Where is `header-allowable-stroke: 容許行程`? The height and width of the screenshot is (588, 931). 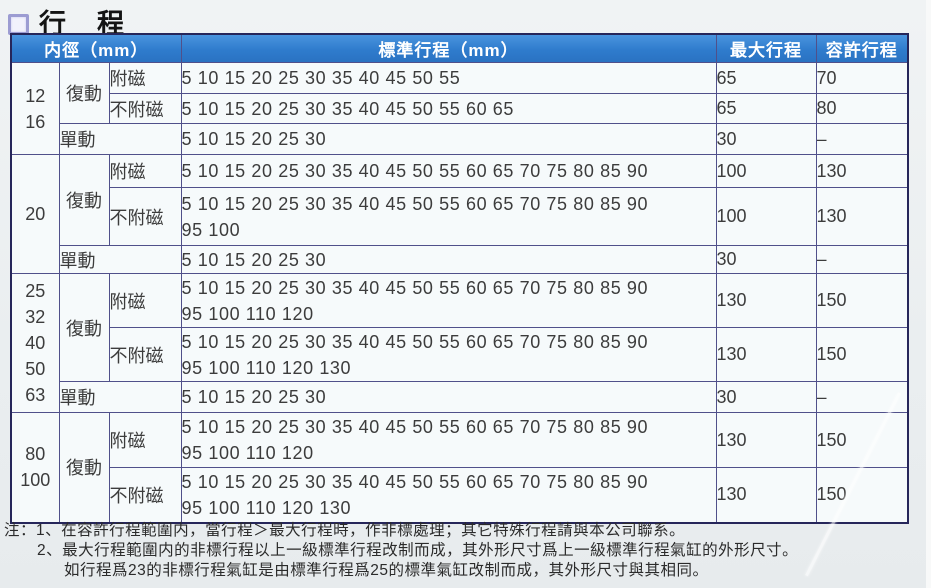 header-allowable-stroke: 容許行程 is located at coordinates (862, 48).